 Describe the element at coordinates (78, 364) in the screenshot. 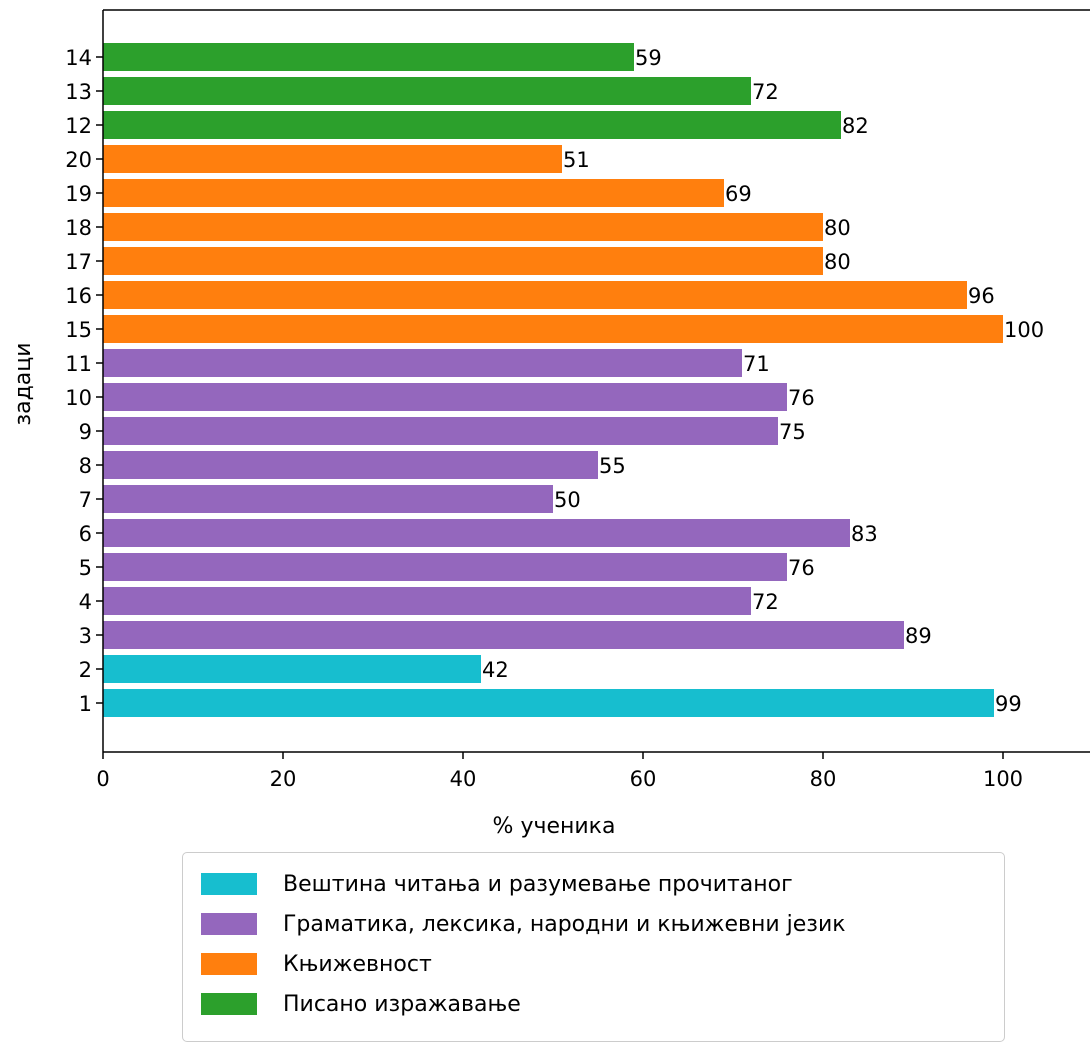

I see `y-tick-label: 11` at that location.